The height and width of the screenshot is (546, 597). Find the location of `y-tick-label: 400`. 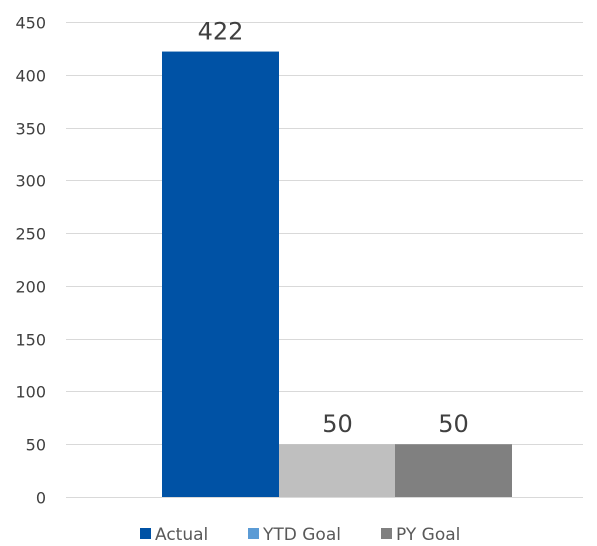

y-tick-label: 400 is located at coordinates (30, 76).